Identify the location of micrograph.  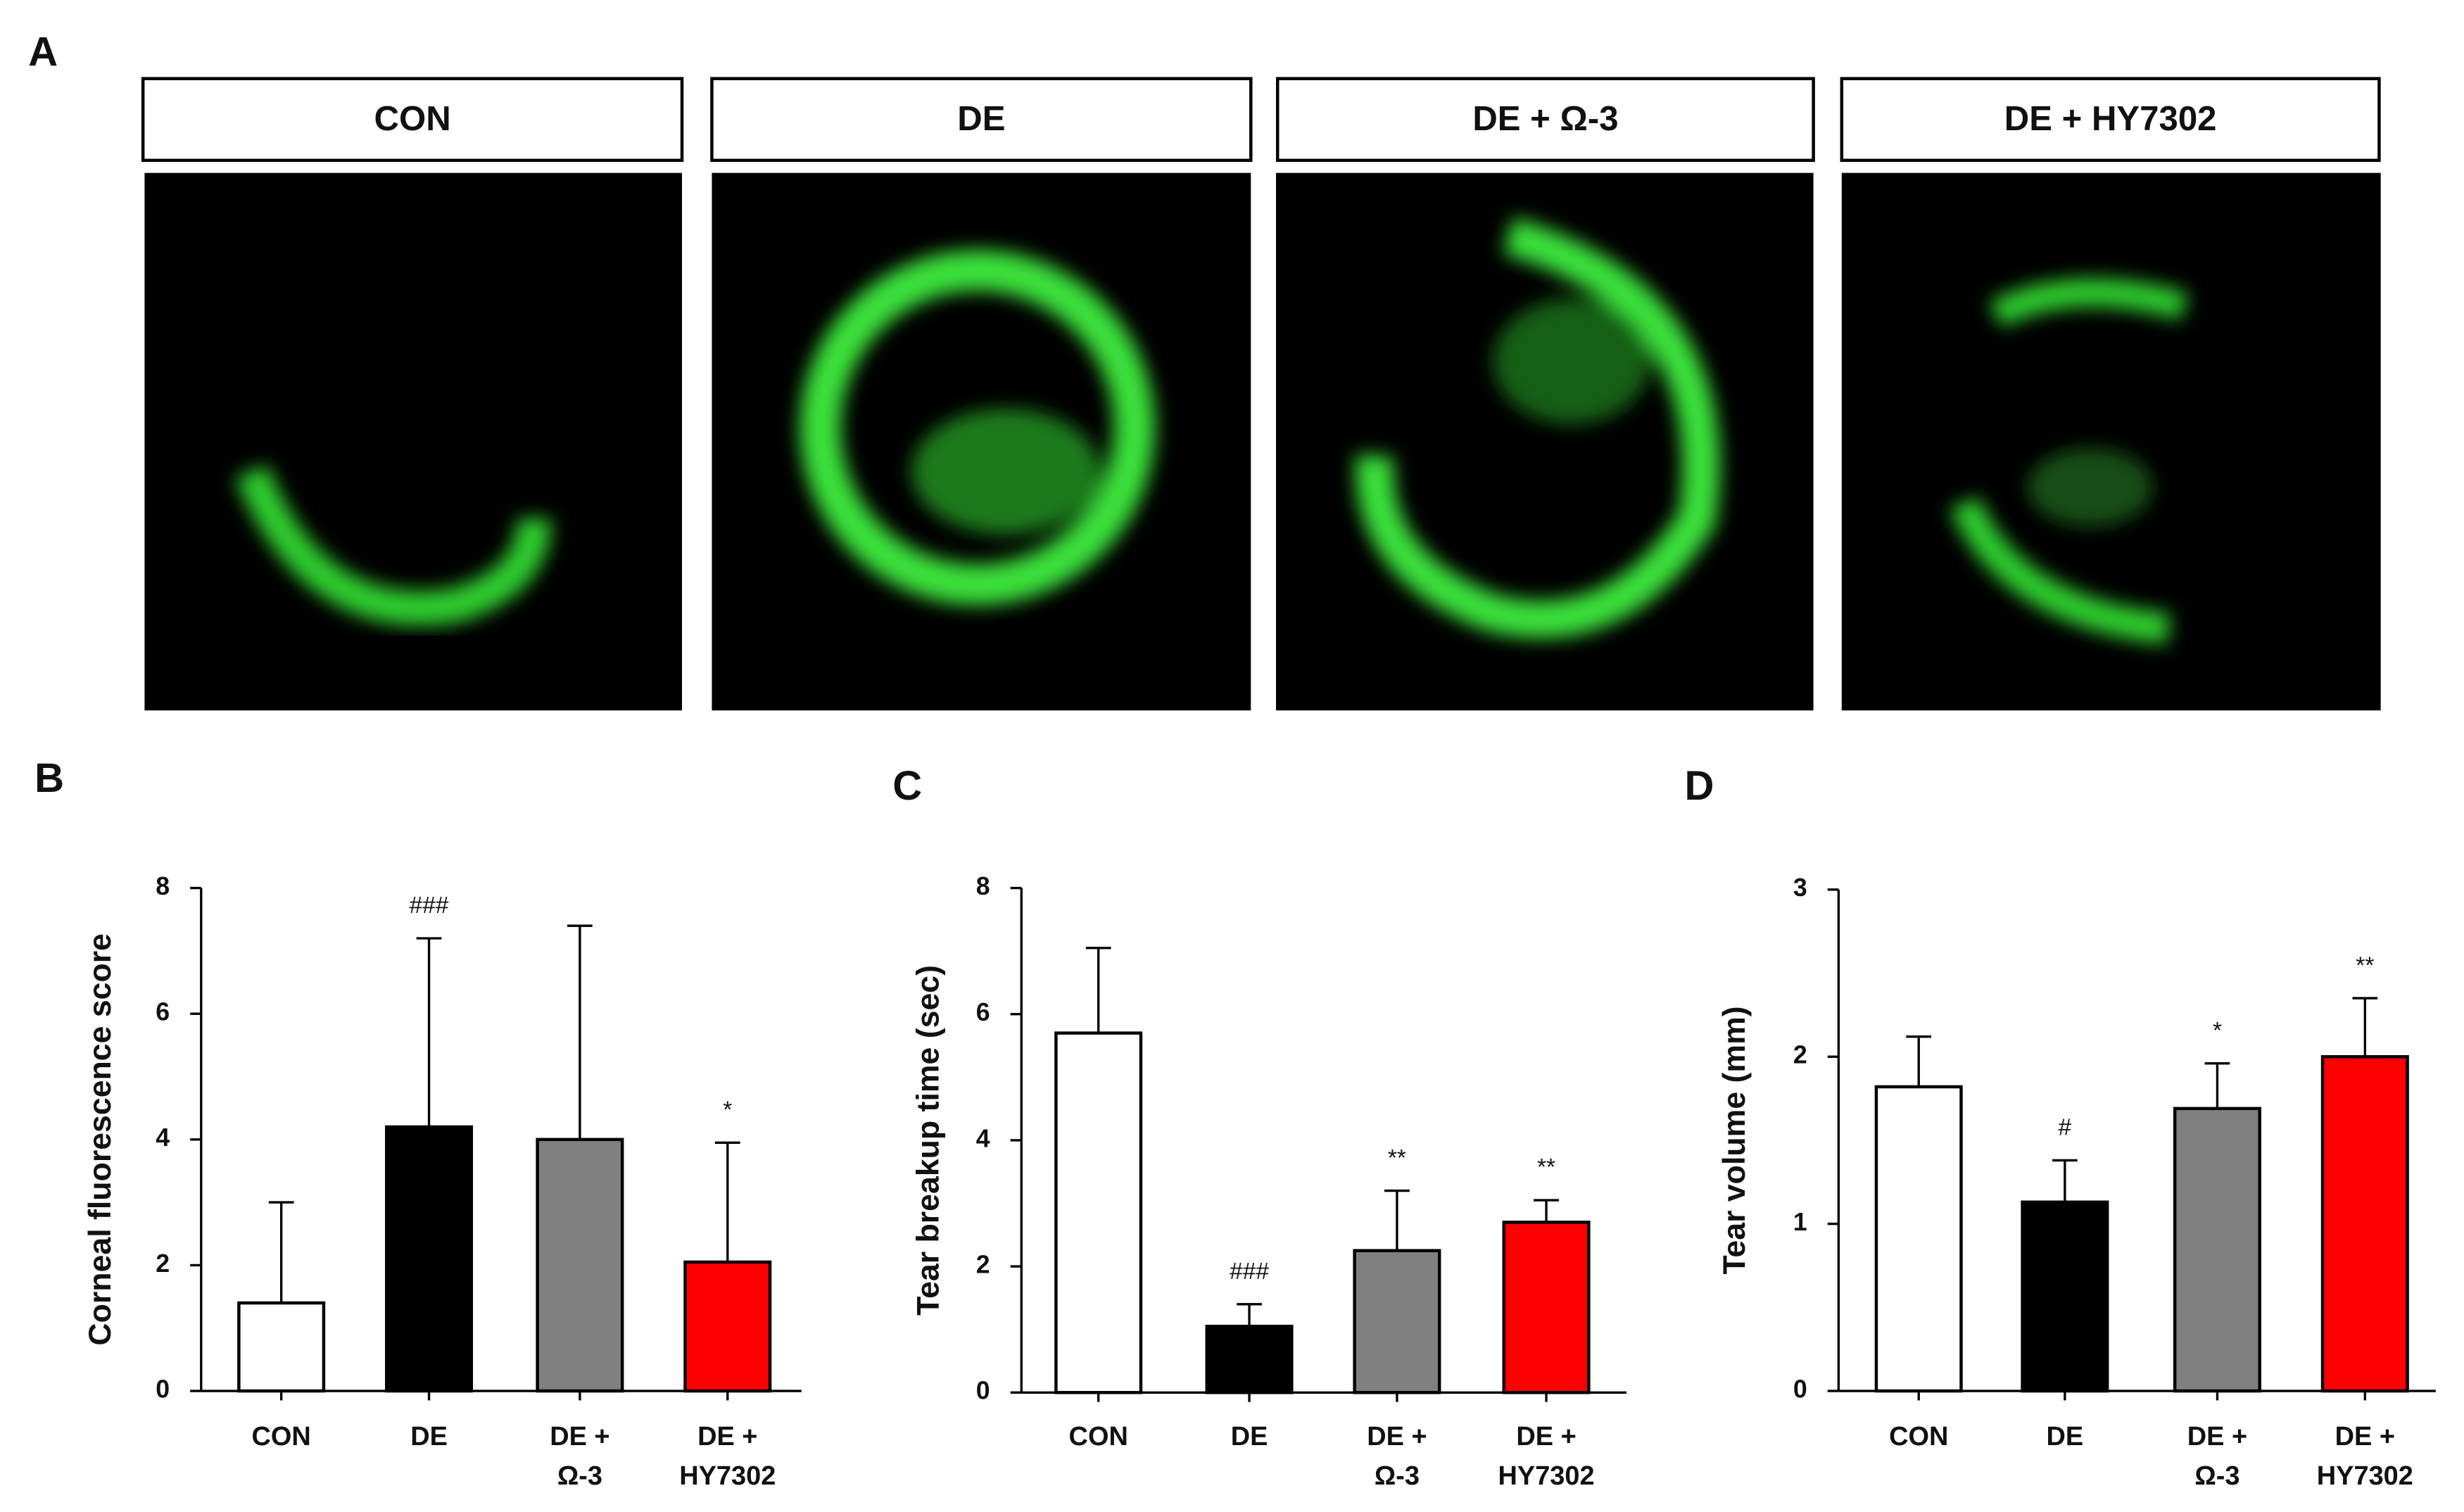
(413, 441).